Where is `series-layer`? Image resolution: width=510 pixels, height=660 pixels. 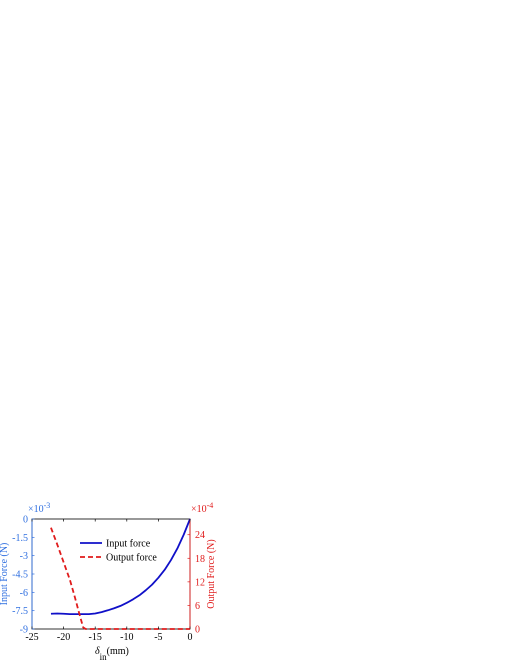
series-layer is located at coordinates (120, 574).